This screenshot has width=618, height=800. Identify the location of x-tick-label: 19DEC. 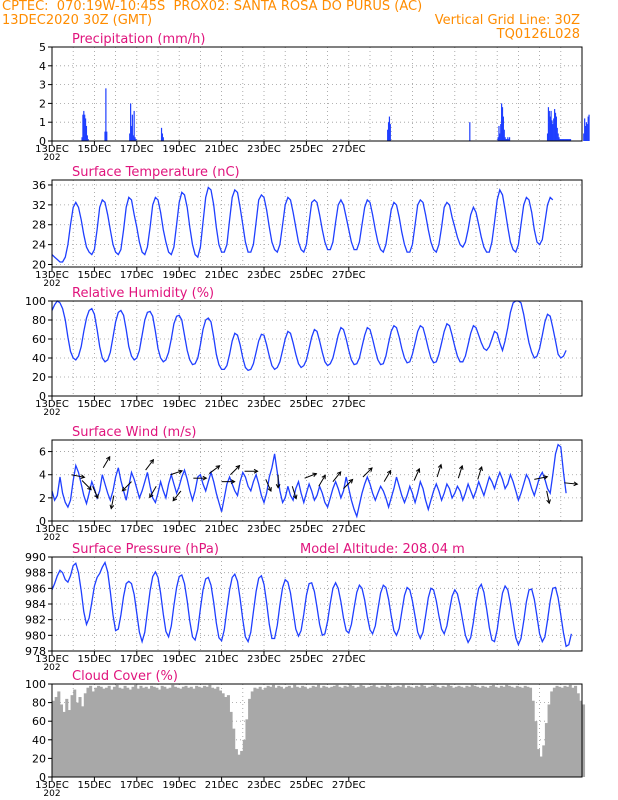
(179, 275).